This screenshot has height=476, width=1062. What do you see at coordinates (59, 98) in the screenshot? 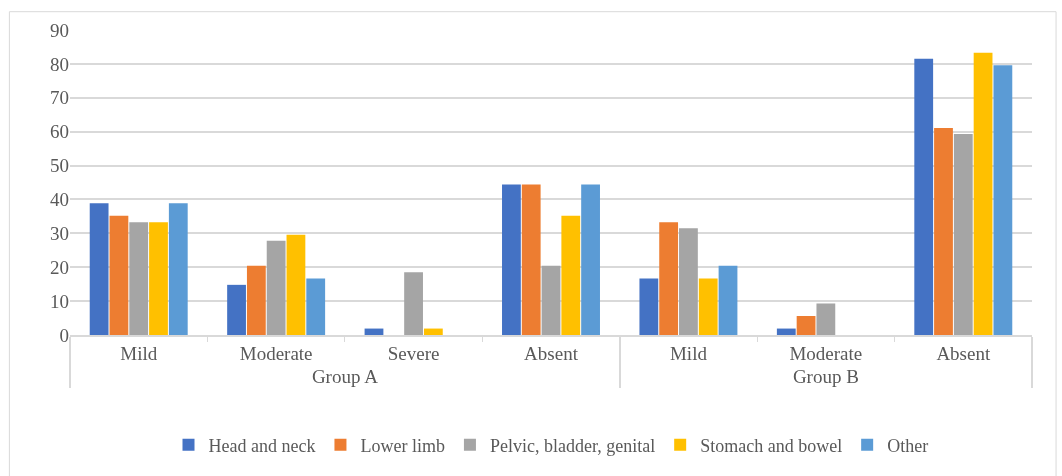
I see `y-tick-label: 70` at bounding box center [59, 98].